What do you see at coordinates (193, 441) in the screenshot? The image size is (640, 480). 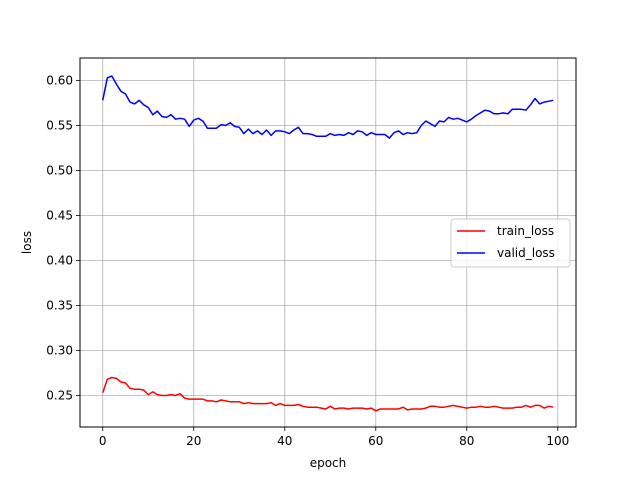 I see `x-tick-label: 20` at bounding box center [193, 441].